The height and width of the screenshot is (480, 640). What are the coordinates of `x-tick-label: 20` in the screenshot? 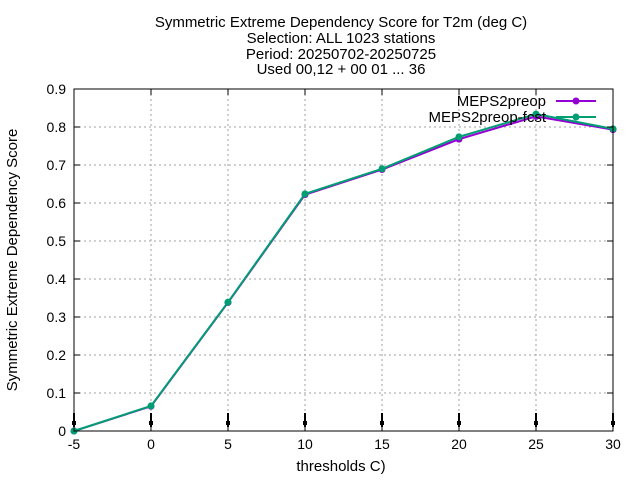 It's located at (459, 444).